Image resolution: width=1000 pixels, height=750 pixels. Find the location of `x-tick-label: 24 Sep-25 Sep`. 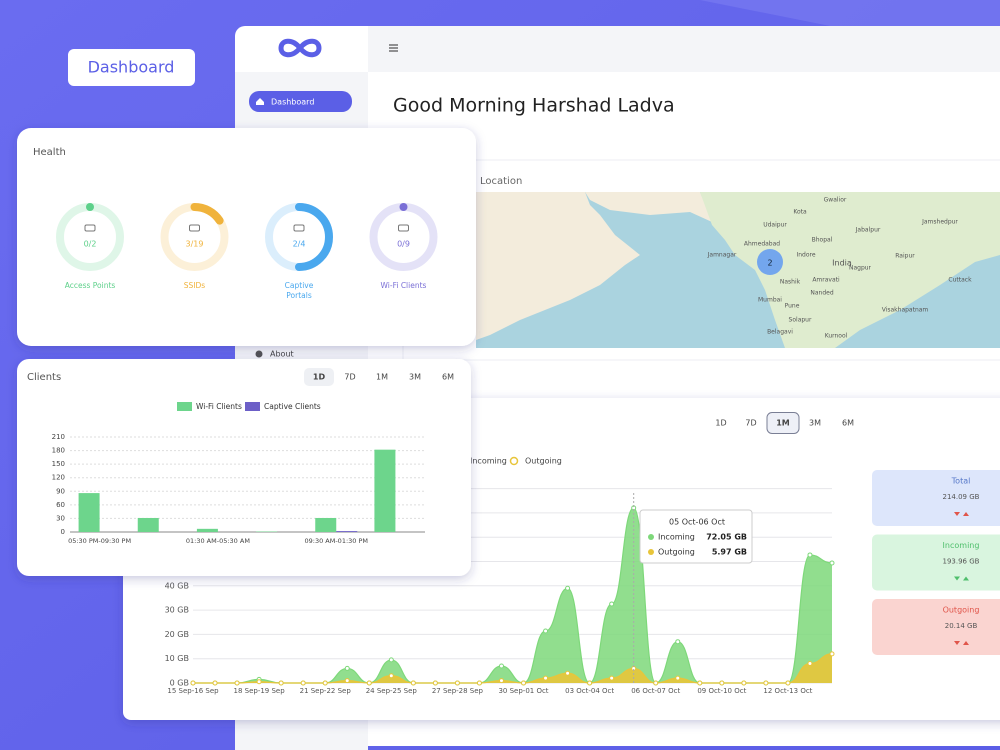

x-tick-label: 24 Sep-25 Sep is located at coordinates (392, 691).